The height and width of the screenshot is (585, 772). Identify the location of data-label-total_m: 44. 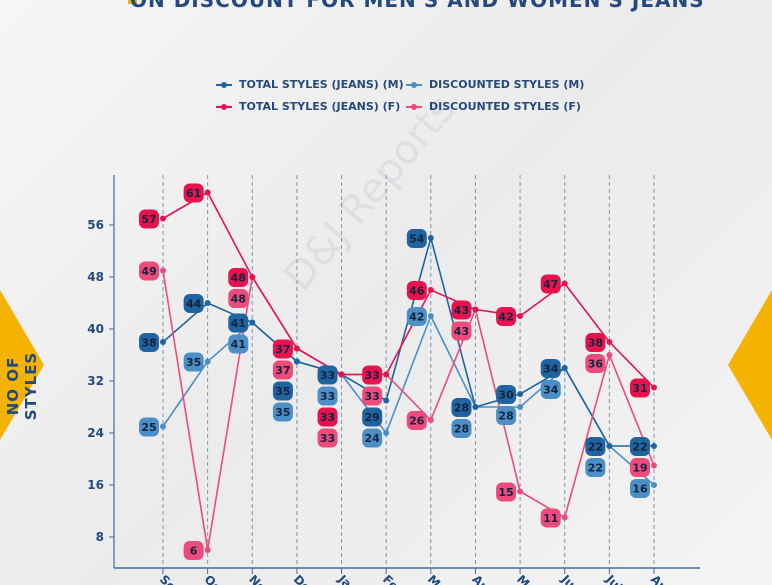
(194, 304).